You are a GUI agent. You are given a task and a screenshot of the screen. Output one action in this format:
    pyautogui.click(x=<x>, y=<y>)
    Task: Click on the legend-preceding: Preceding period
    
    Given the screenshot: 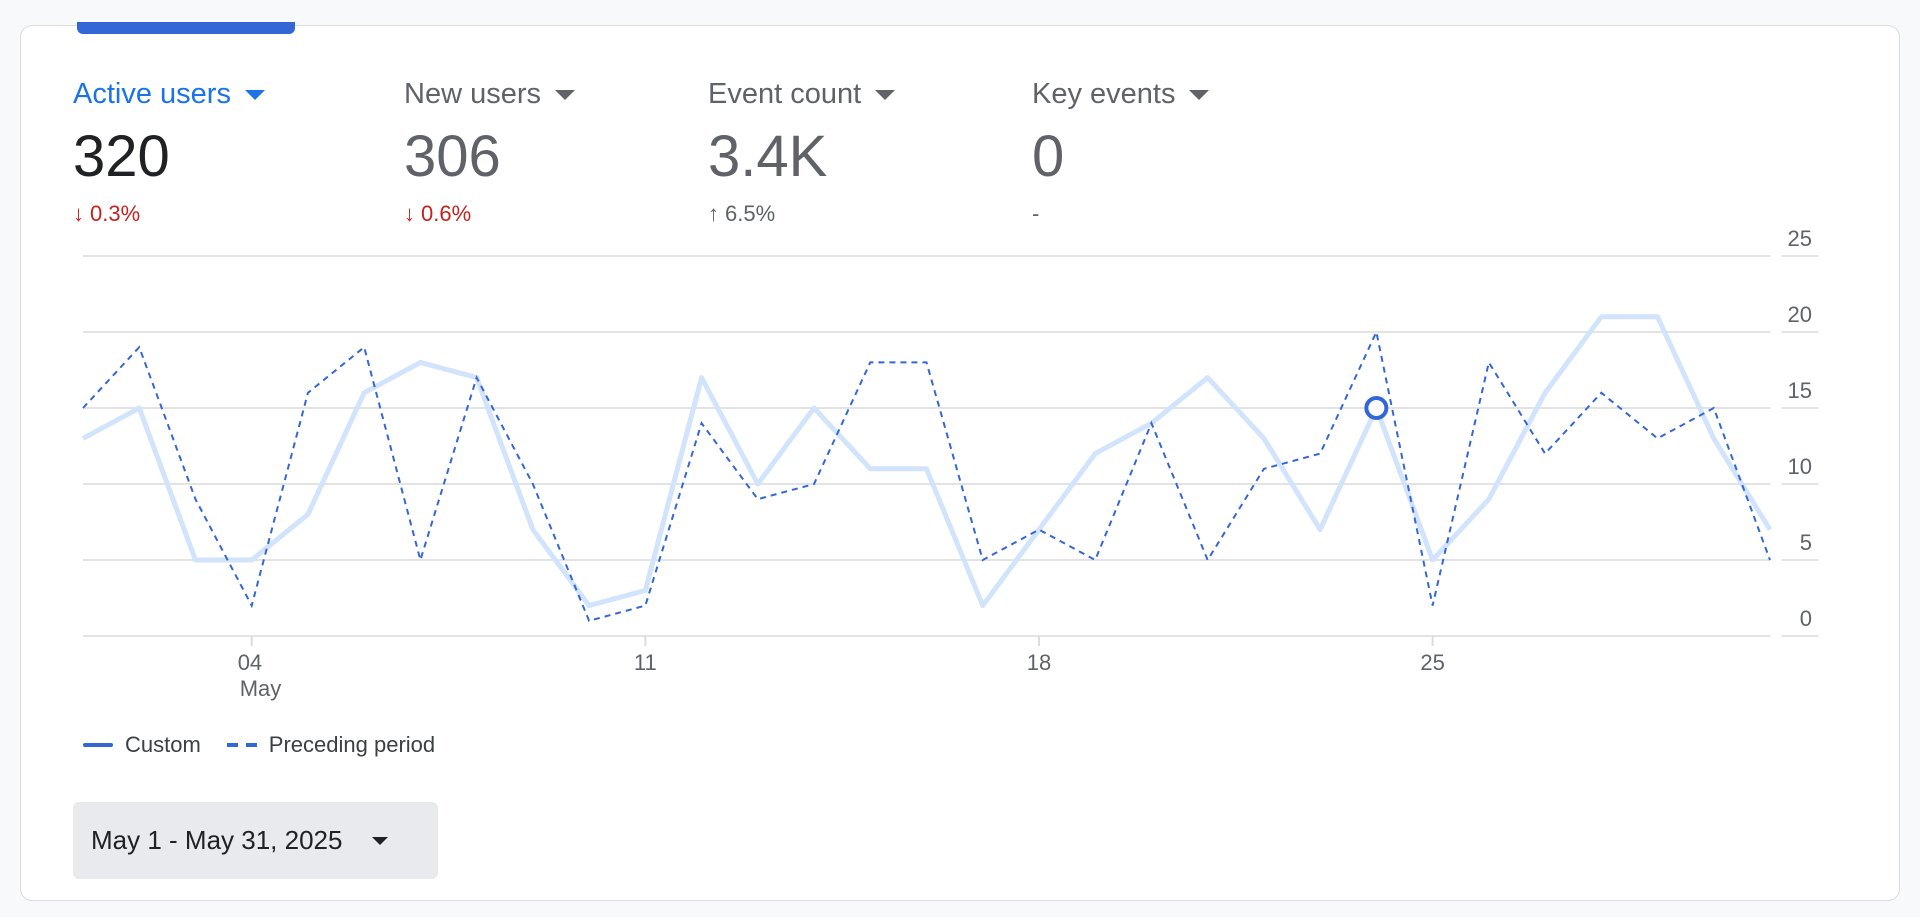 What is the action you would take?
    pyautogui.click(x=352, y=744)
    